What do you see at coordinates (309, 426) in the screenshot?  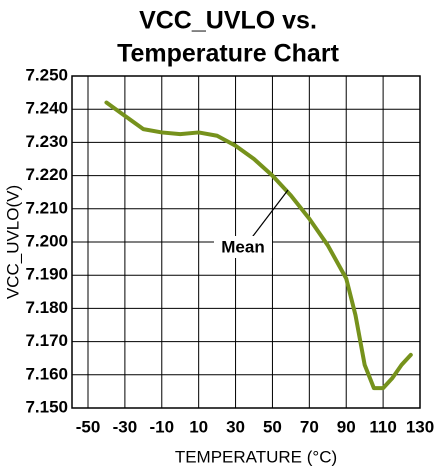 I see `x-tick-label: 70` at bounding box center [309, 426].